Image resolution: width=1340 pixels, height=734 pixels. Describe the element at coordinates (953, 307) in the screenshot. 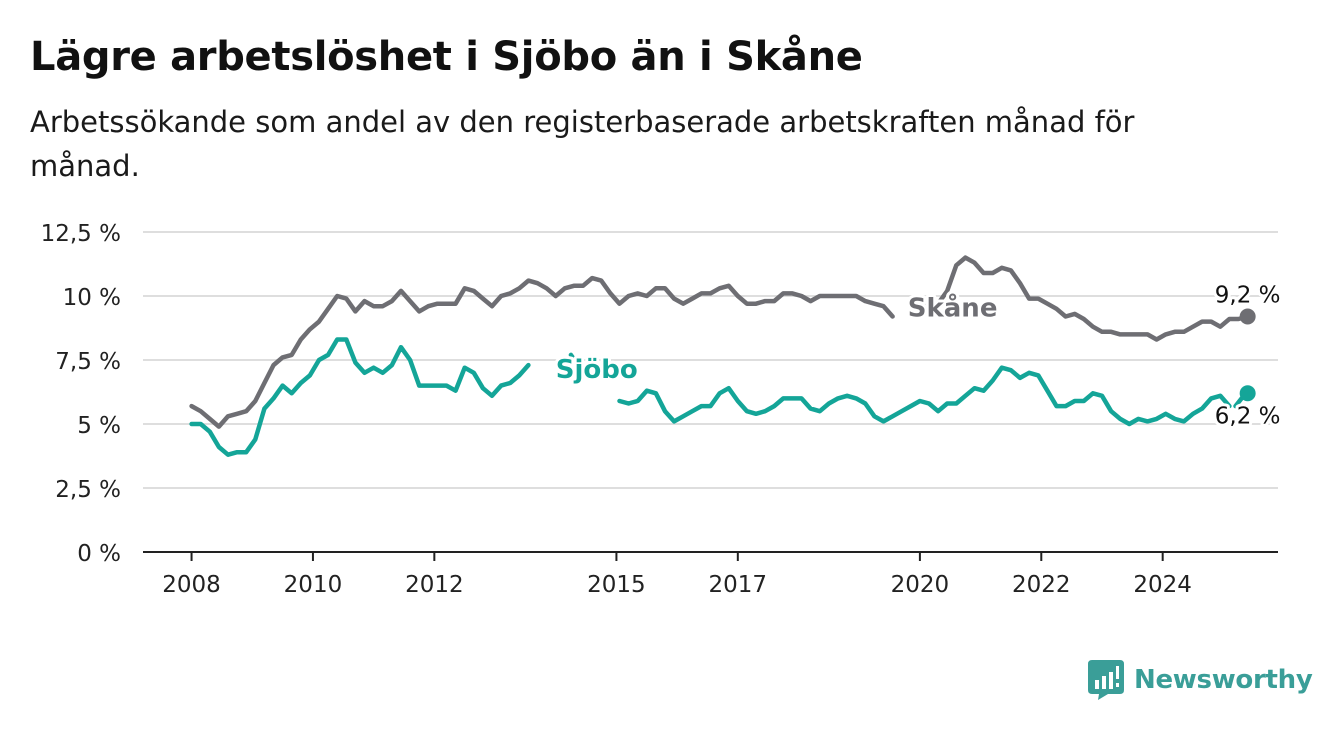

I see `series-name-label: Skåne` at that location.